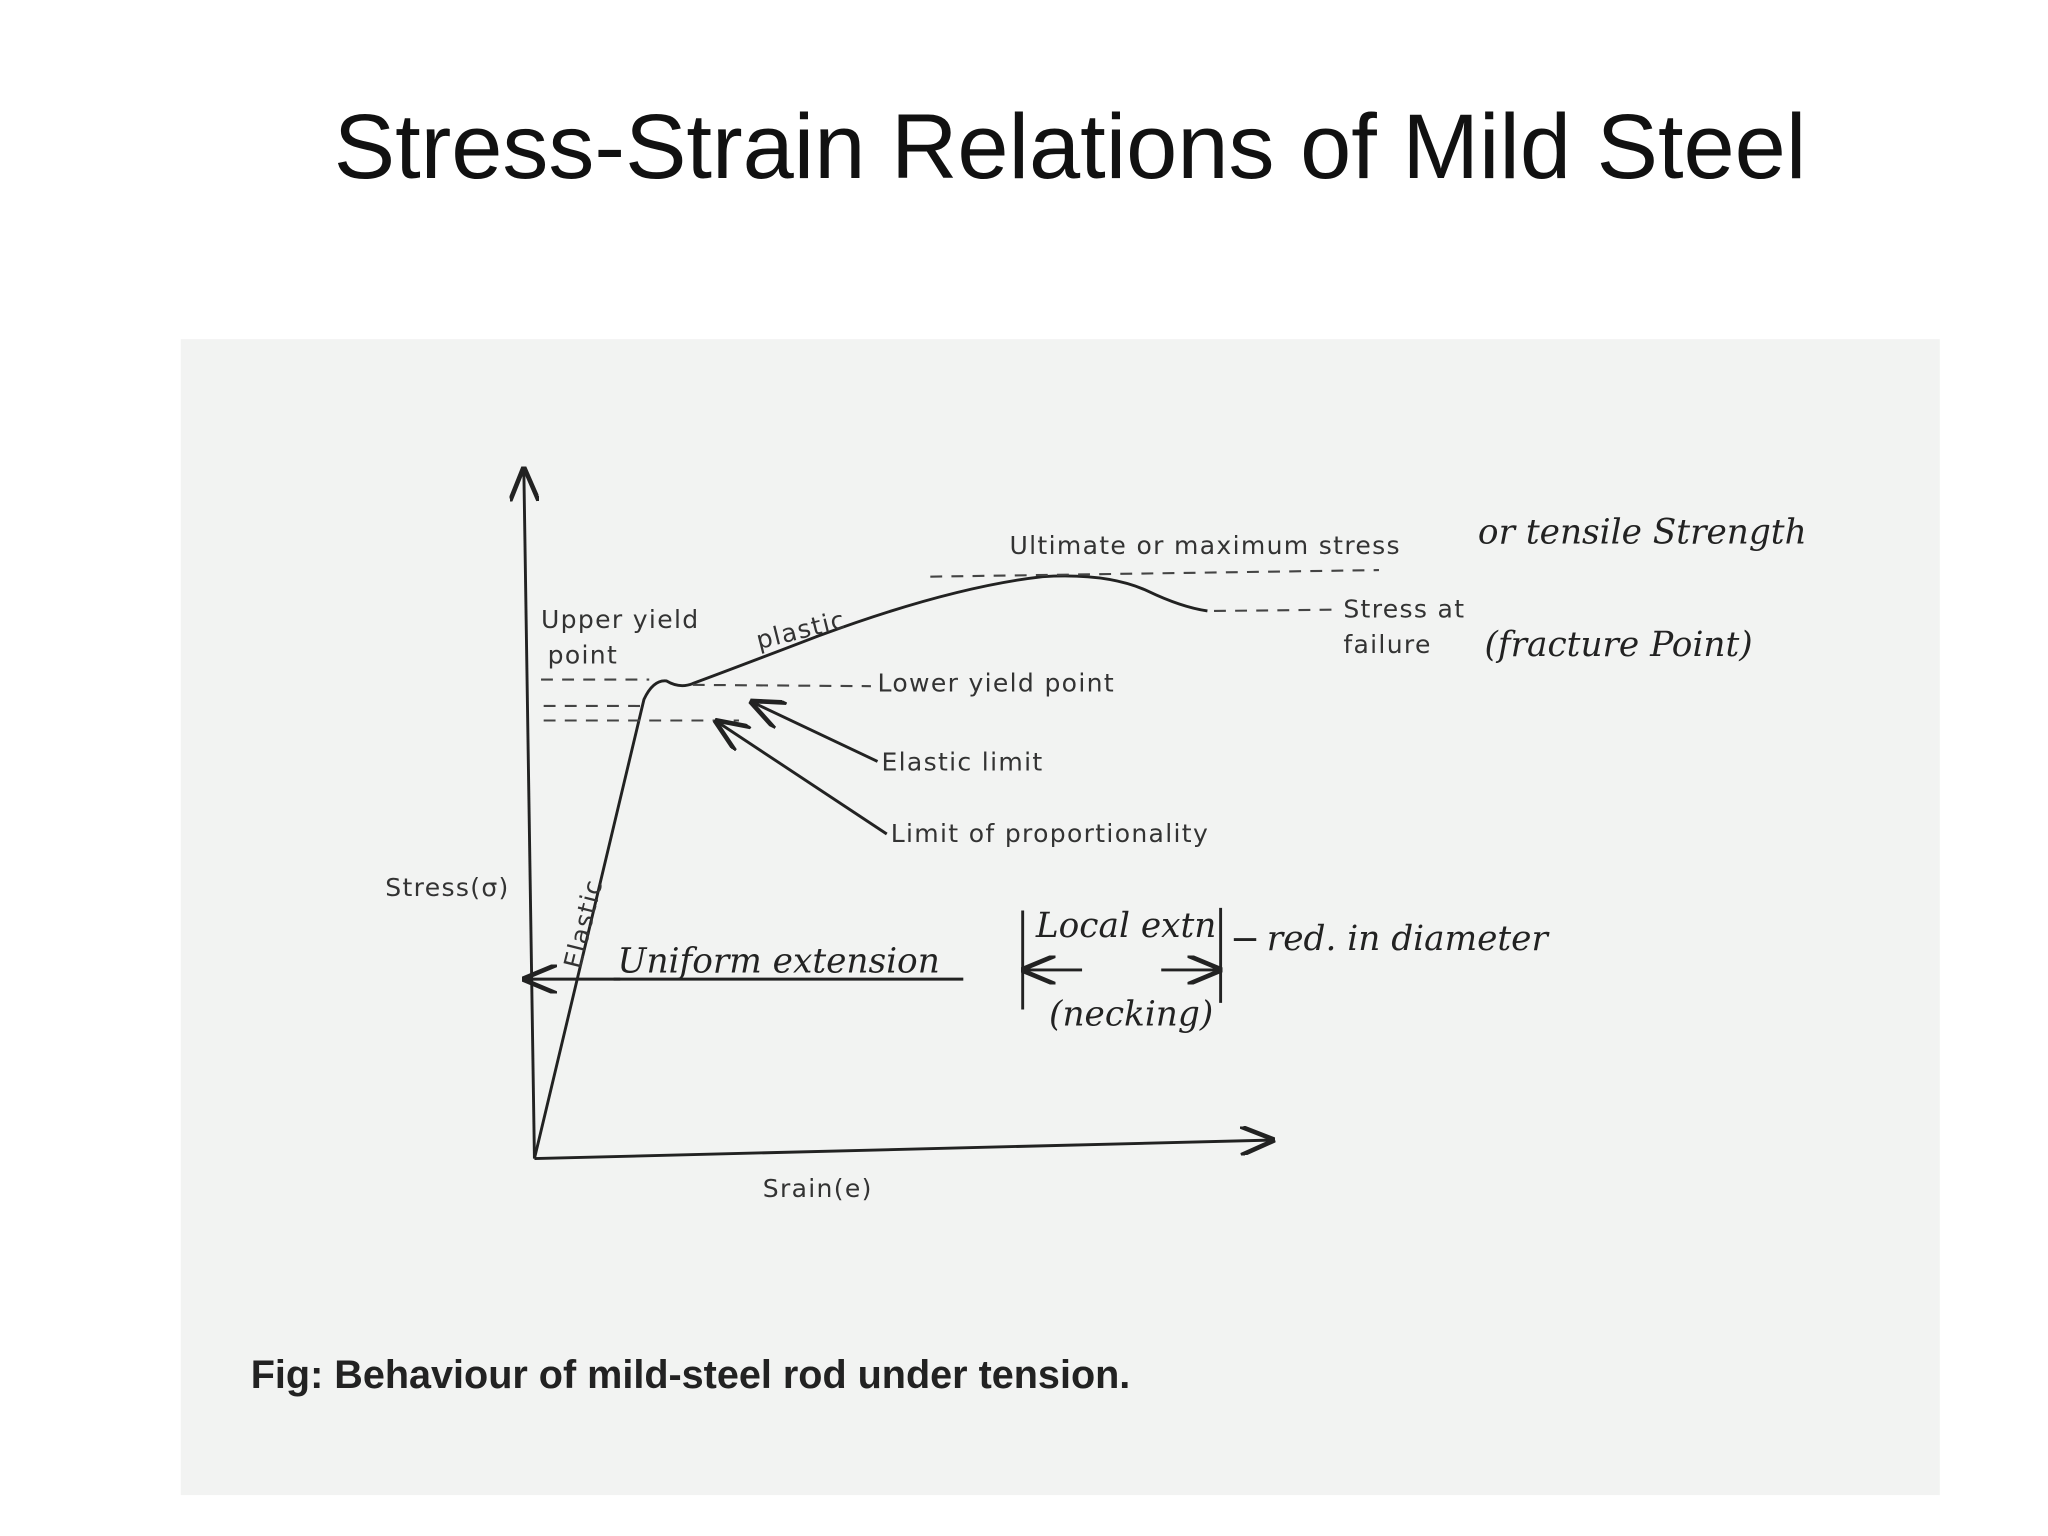  I want to click on necking-label: (necking), so click(1131, 1014).